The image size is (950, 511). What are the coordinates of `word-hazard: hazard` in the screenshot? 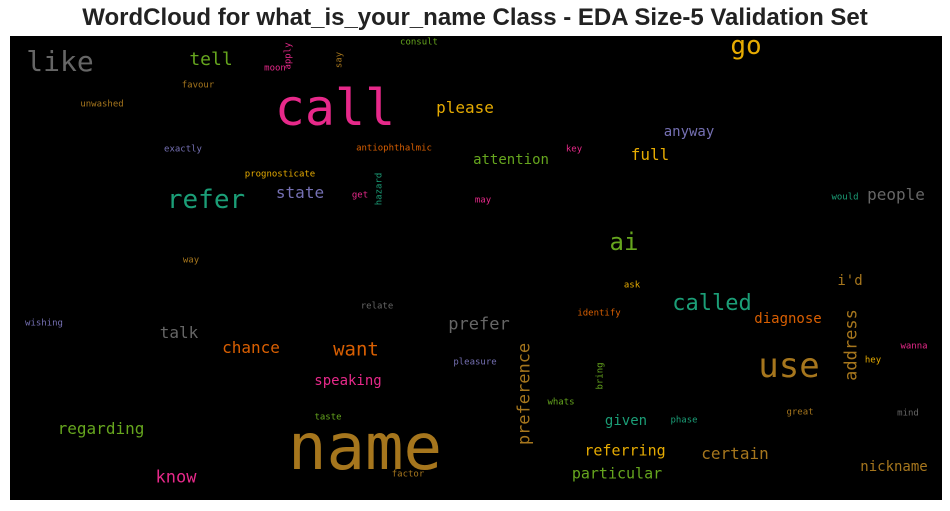 It's located at (379, 189).